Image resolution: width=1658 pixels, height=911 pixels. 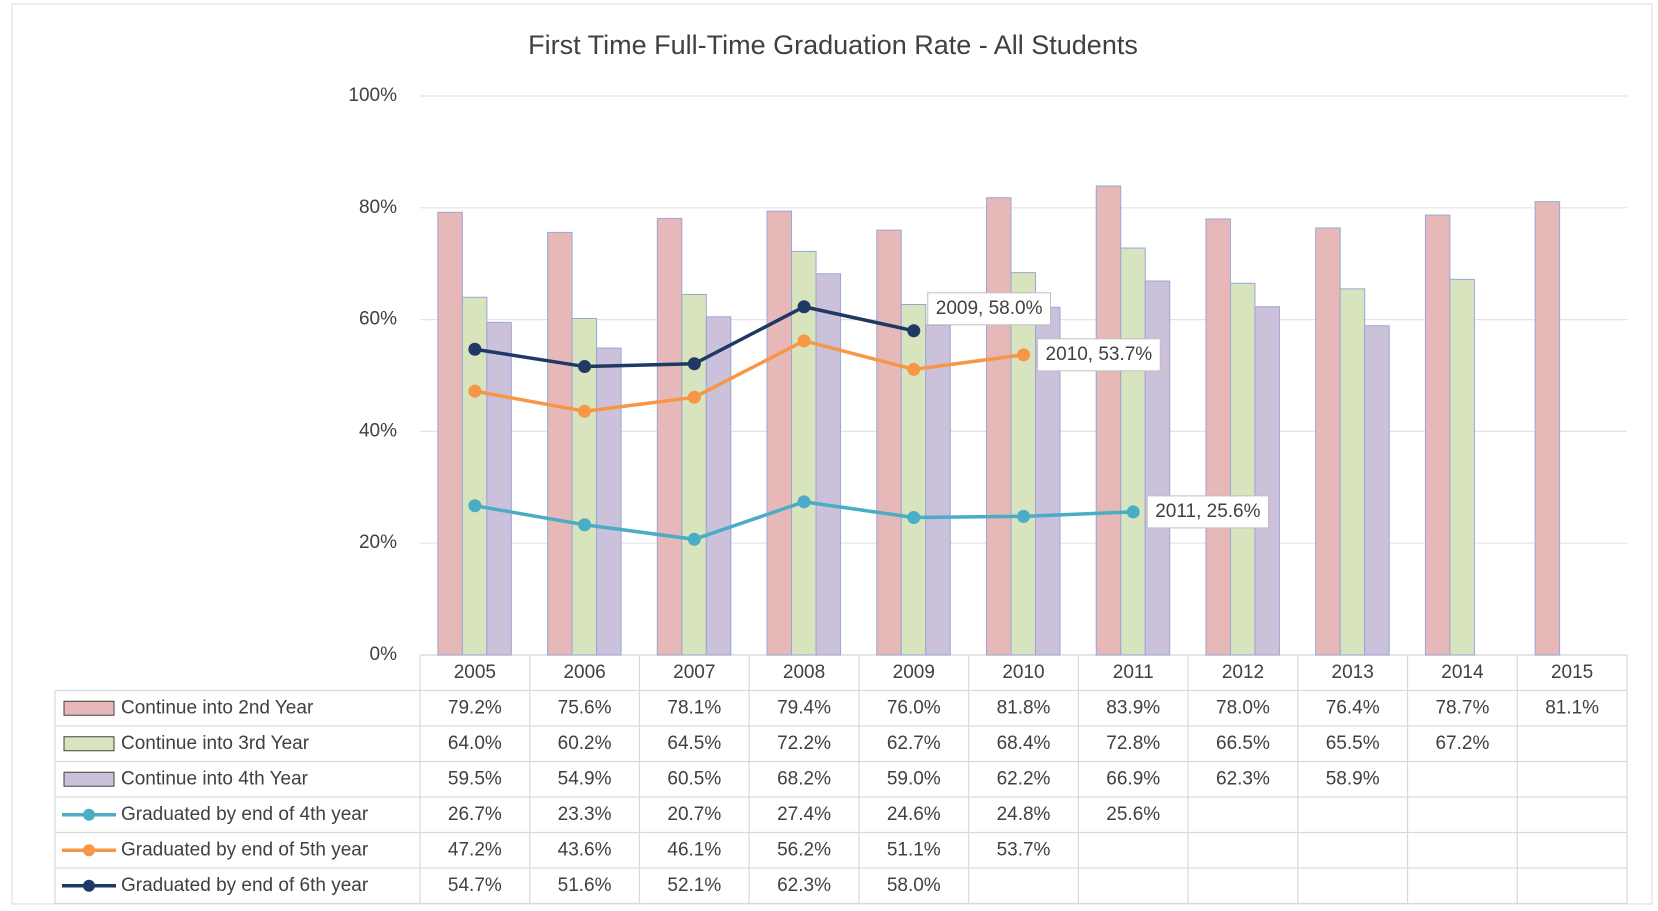 I want to click on table-cell: 65.5%, so click(x=1353, y=743).